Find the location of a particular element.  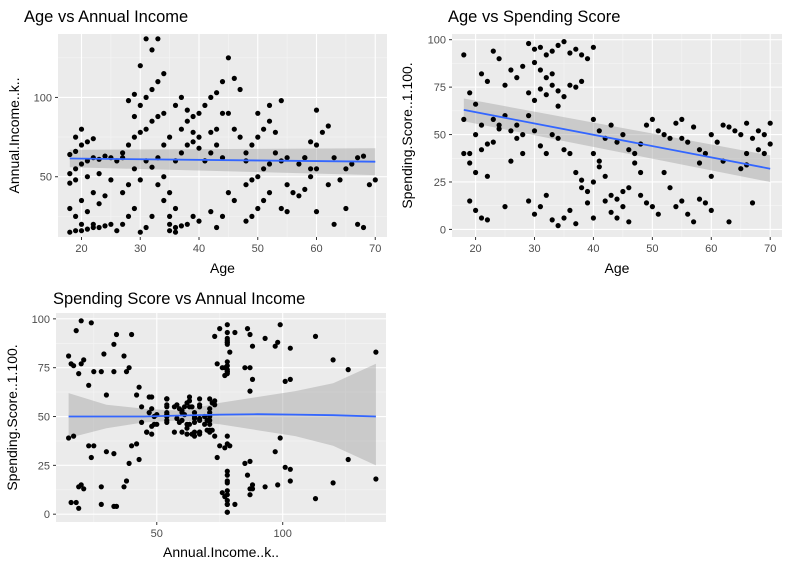

fit-line is located at coordinates (617, 139).